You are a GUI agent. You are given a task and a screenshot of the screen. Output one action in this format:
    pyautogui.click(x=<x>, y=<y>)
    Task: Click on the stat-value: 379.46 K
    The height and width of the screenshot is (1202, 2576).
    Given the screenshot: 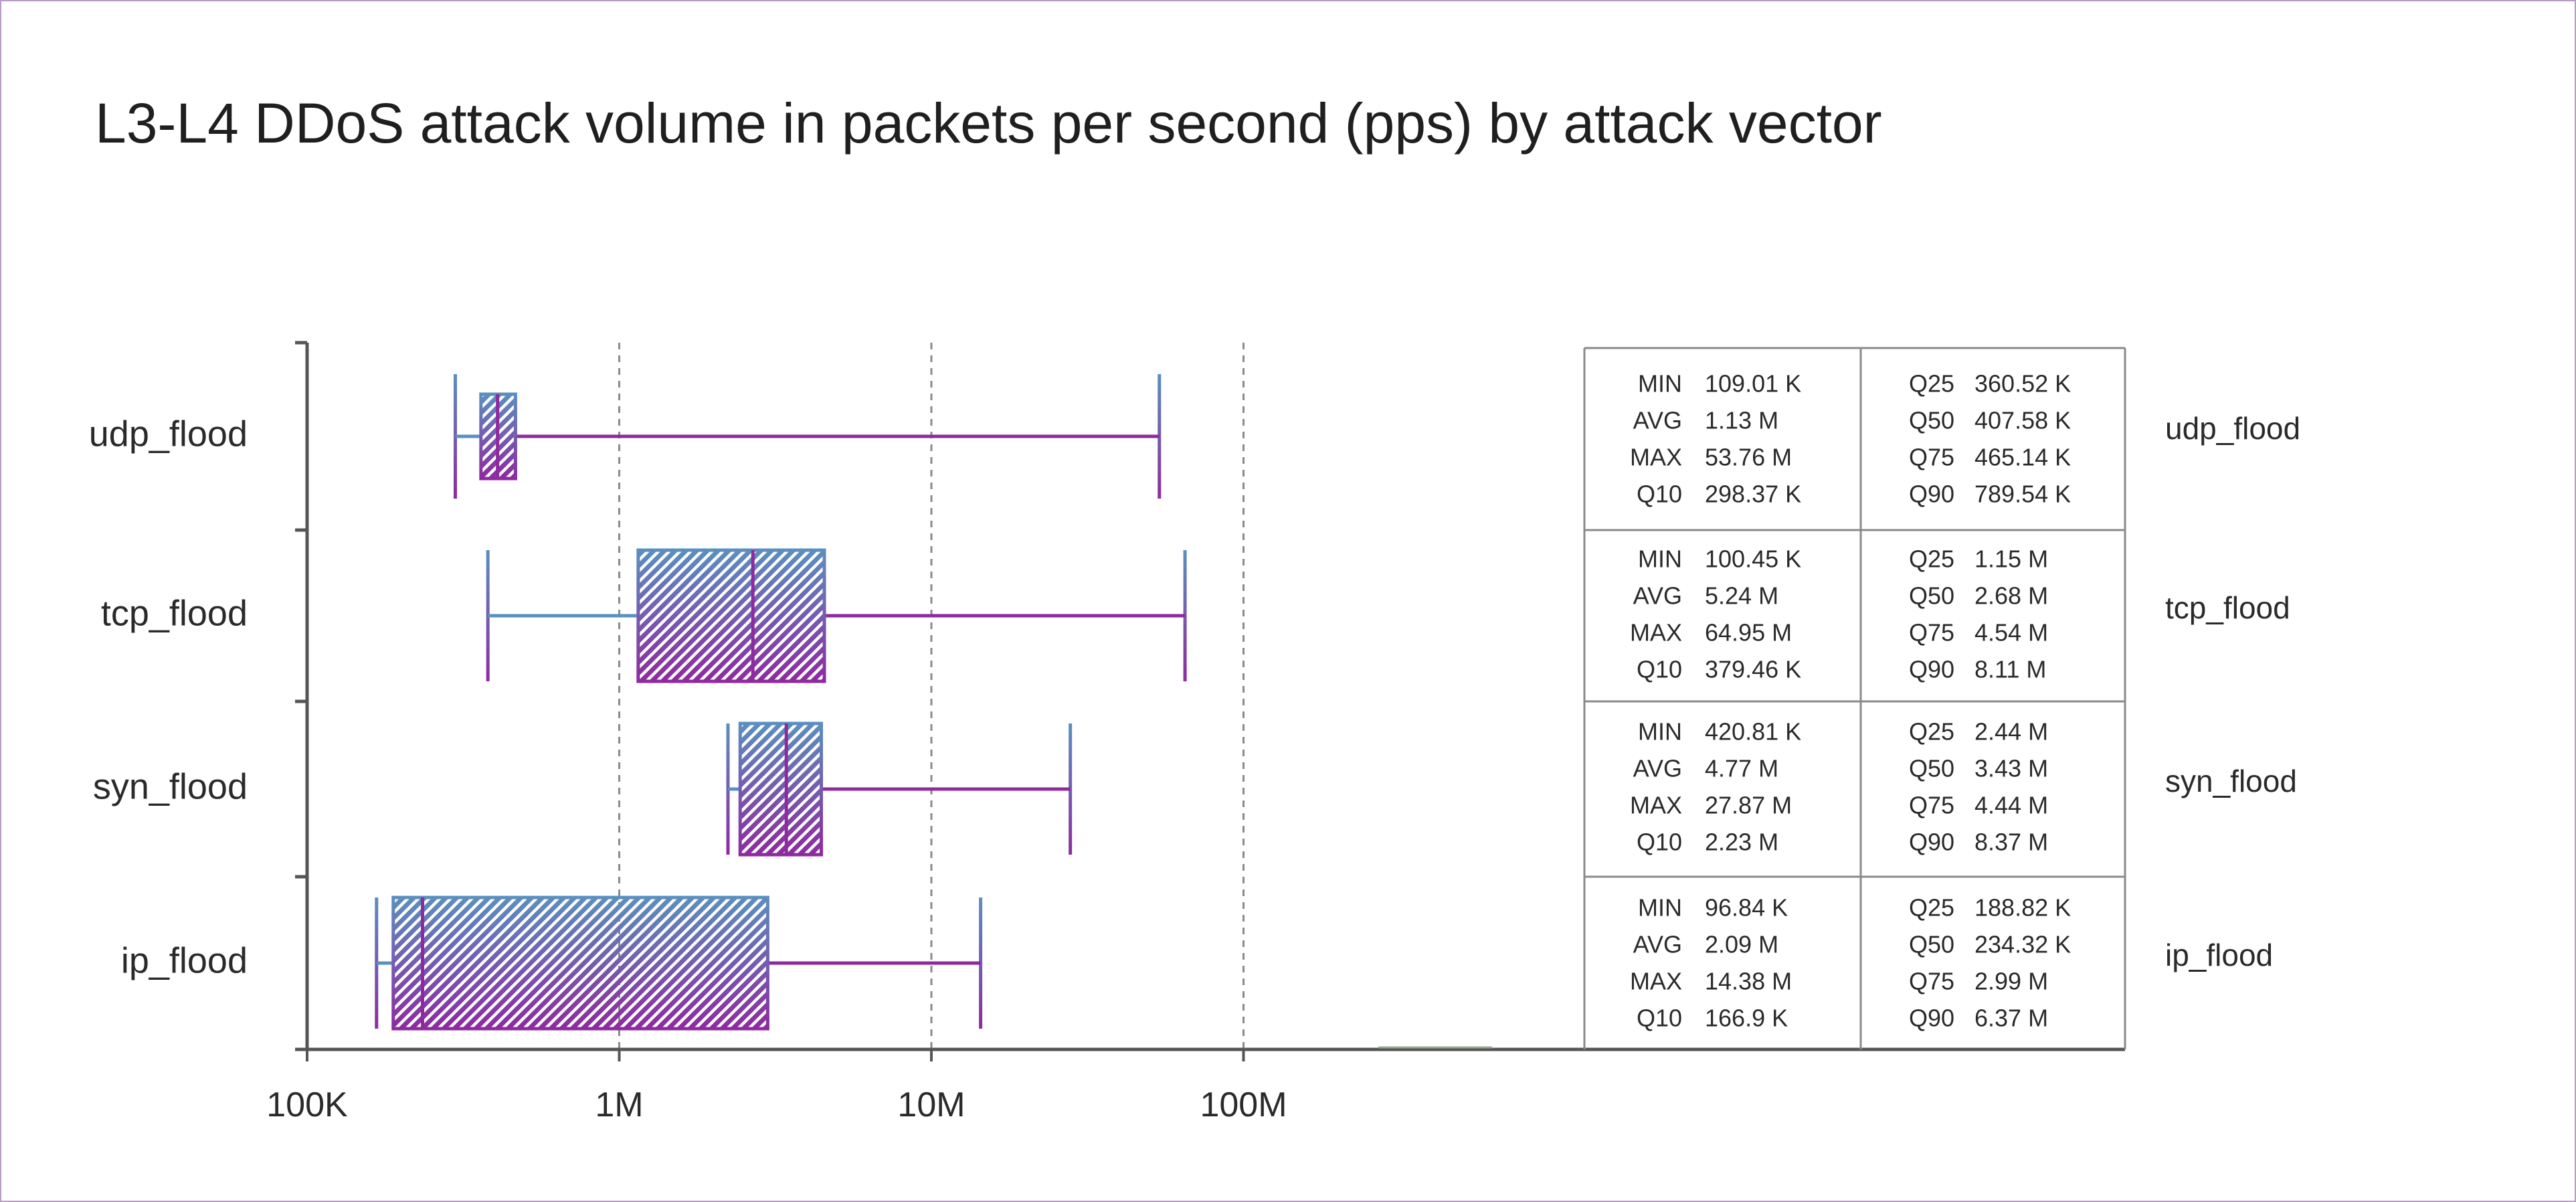 What is the action you would take?
    pyautogui.click(x=1753, y=669)
    